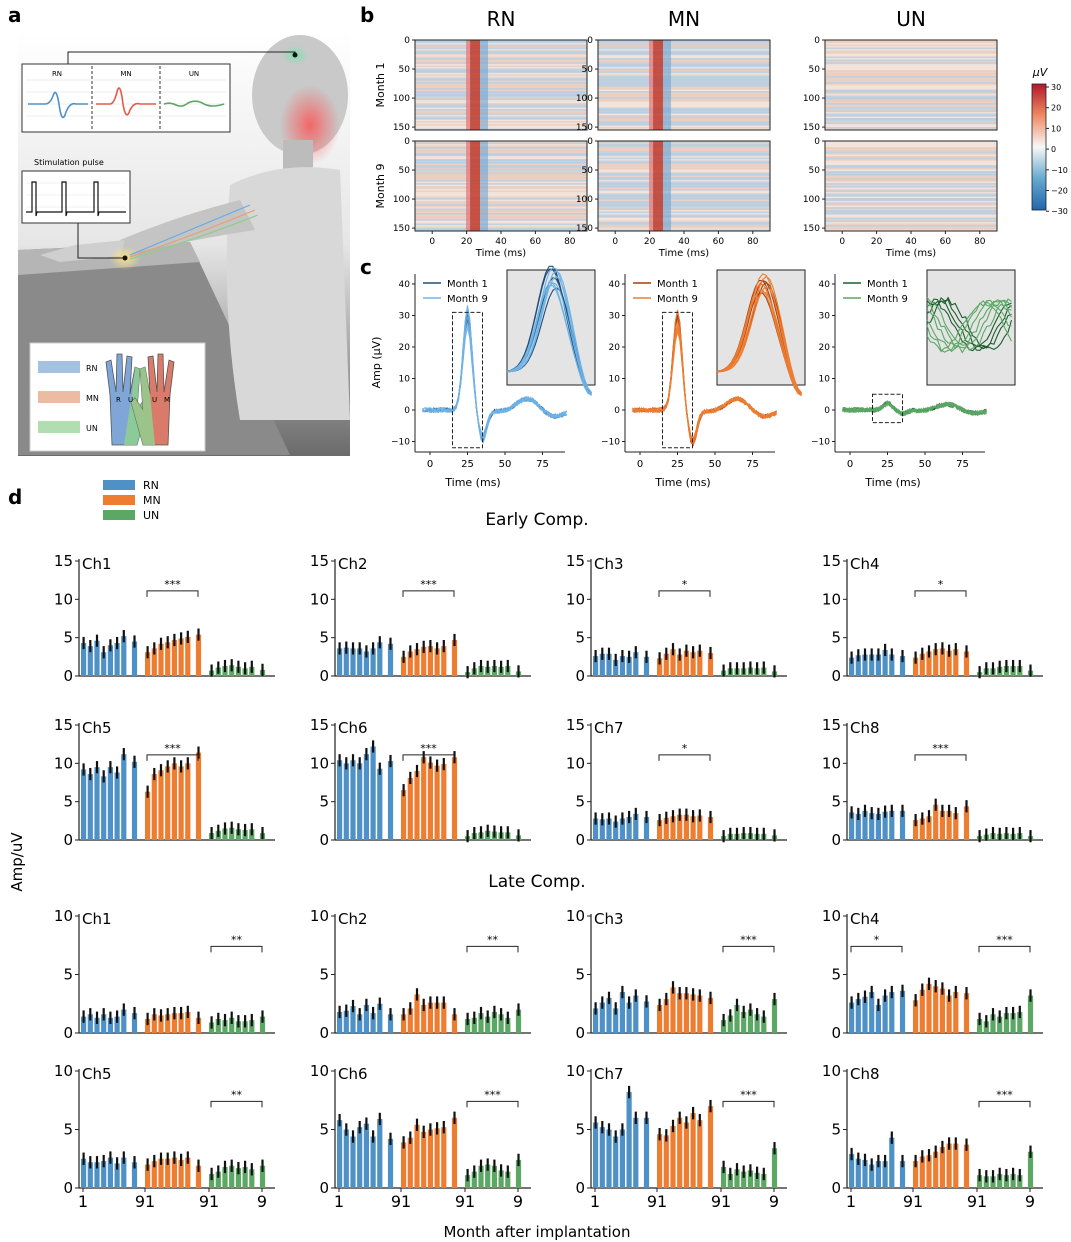 This screenshot has height=1242, width=1071. Describe the element at coordinates (151, 515) in the screenshot. I see `legend-label-un: UN` at that location.